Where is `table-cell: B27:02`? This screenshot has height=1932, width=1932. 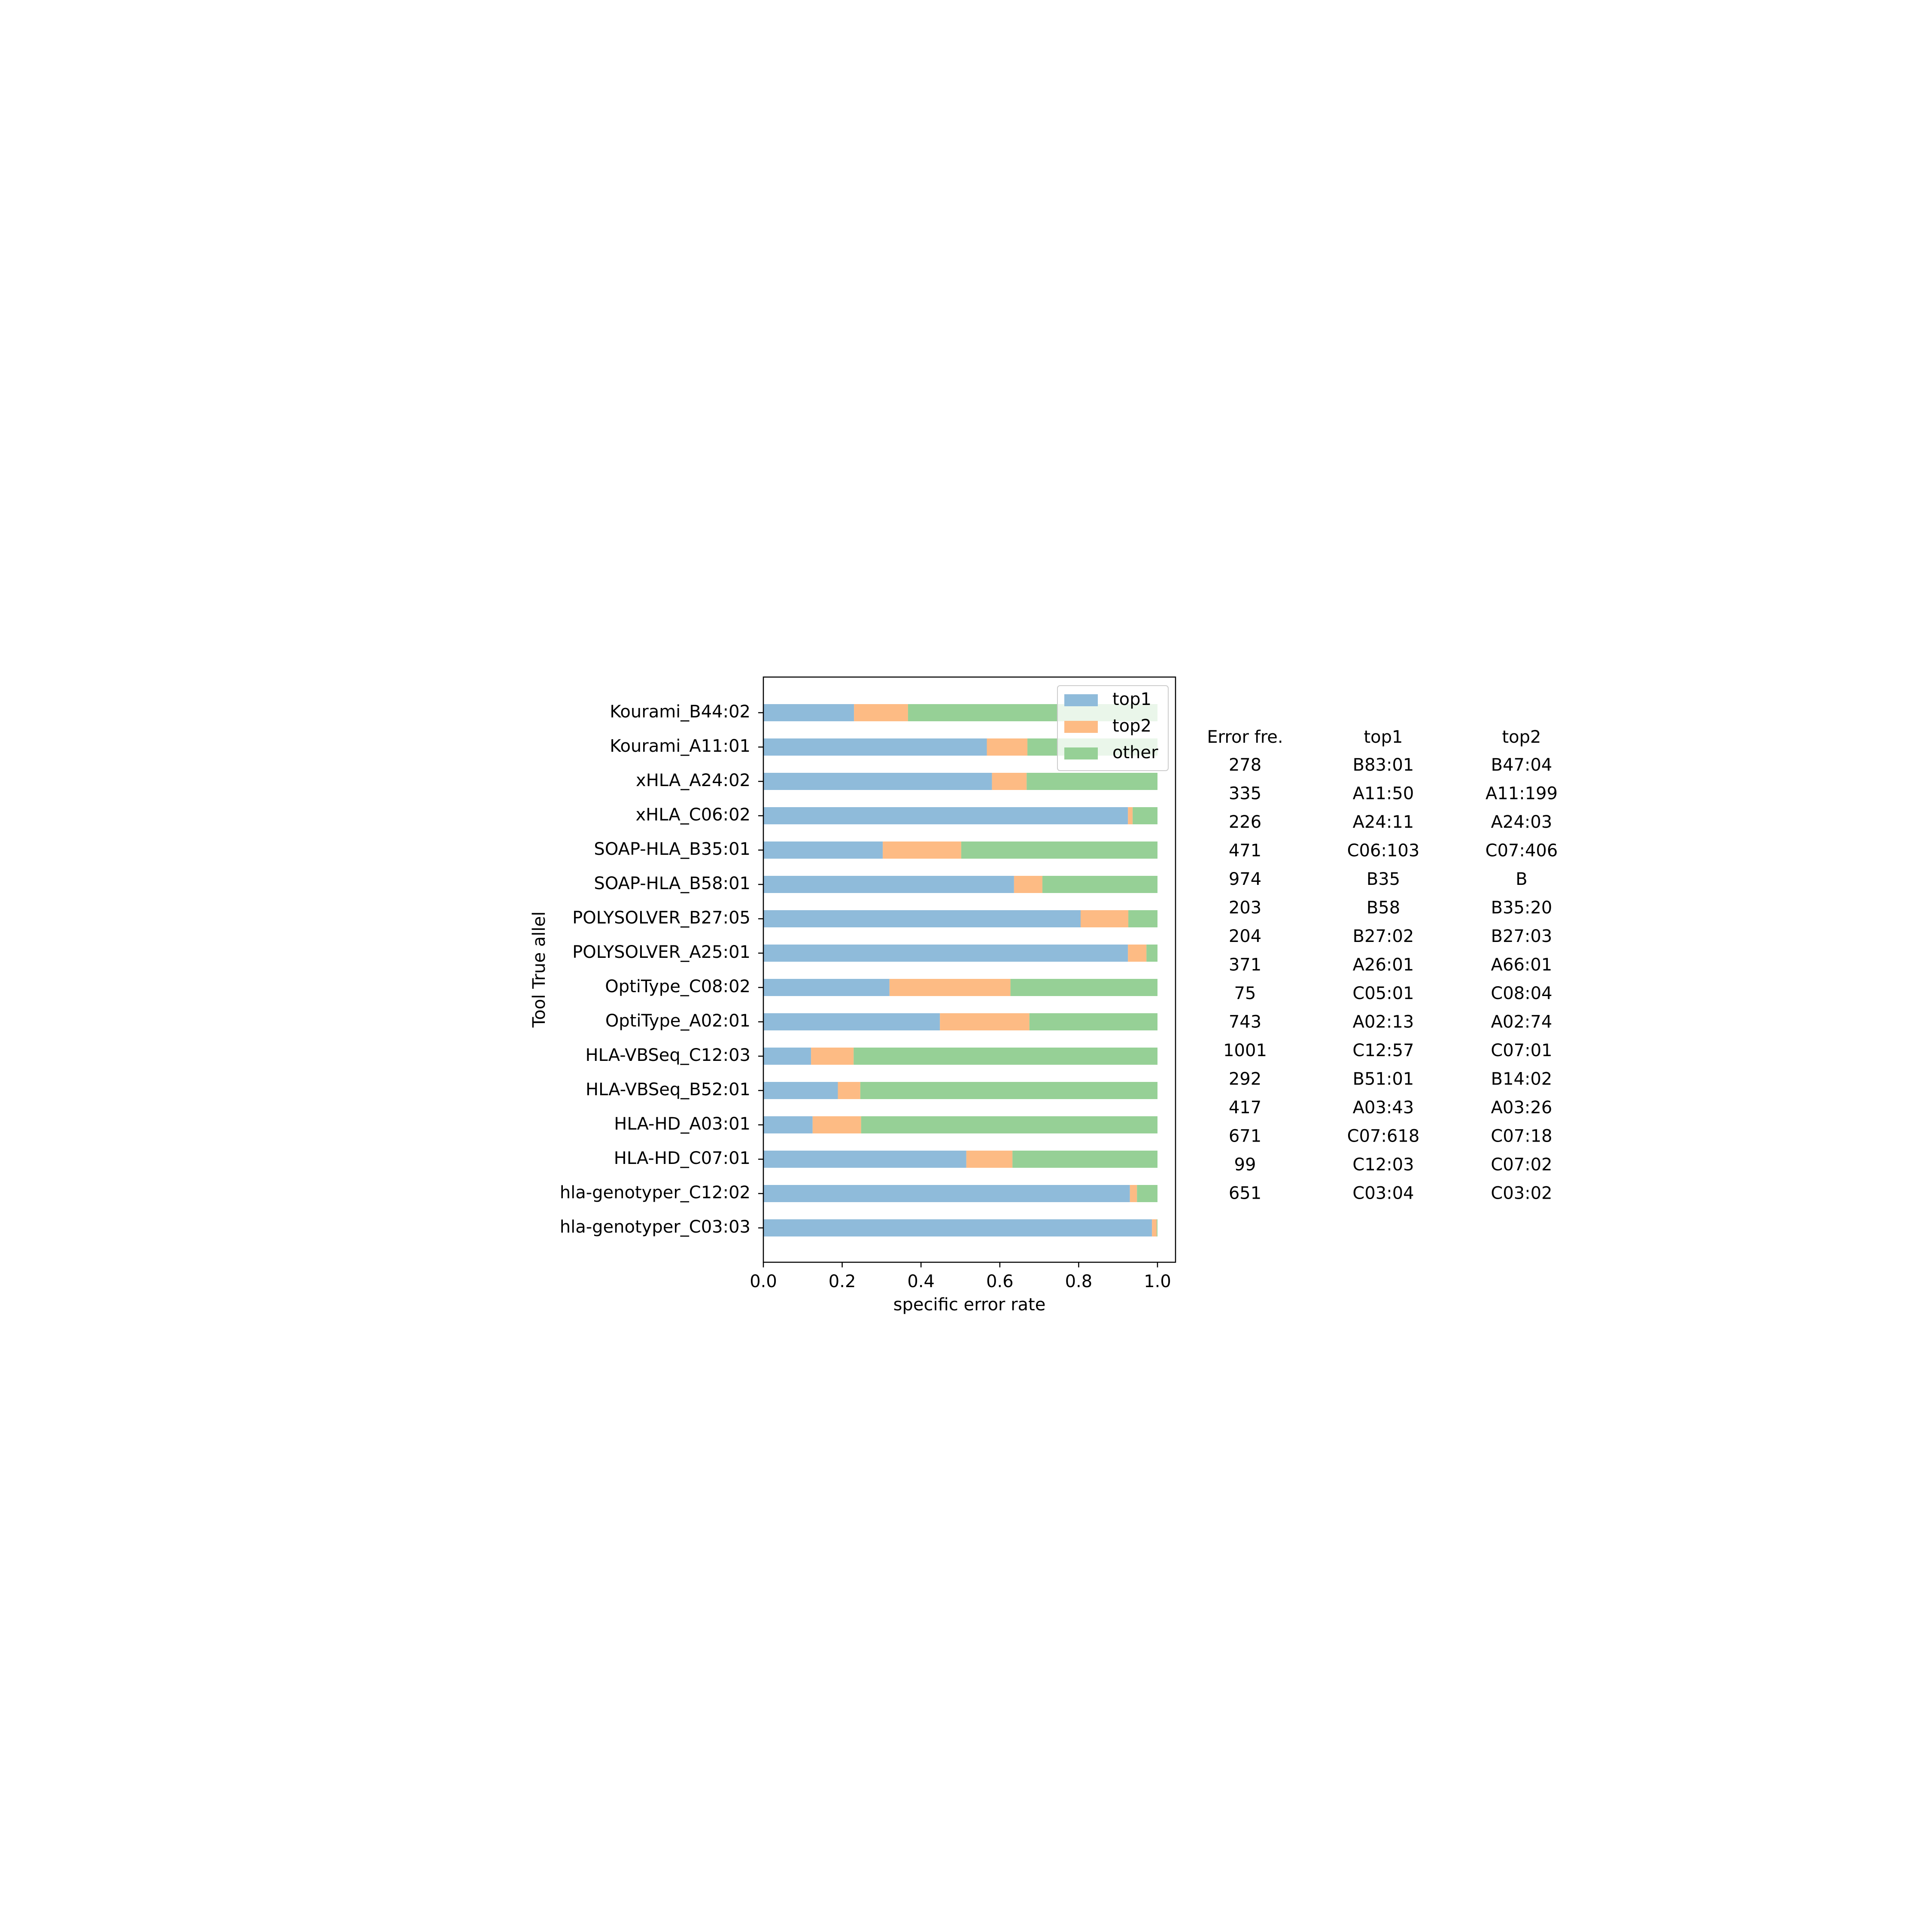
table-cell: B27:02 is located at coordinates (1383, 936).